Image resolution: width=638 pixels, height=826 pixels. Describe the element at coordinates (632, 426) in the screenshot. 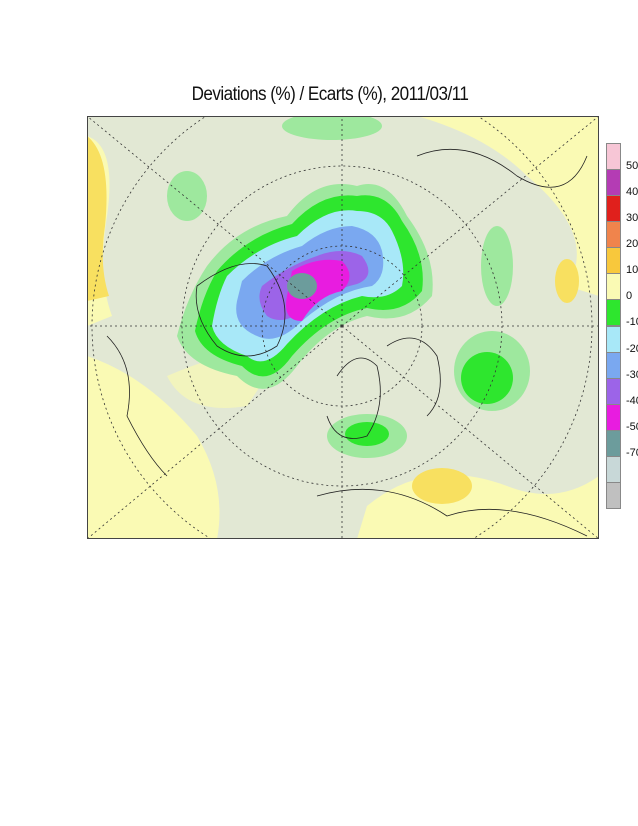

I see `colorbar-label: -50` at that location.